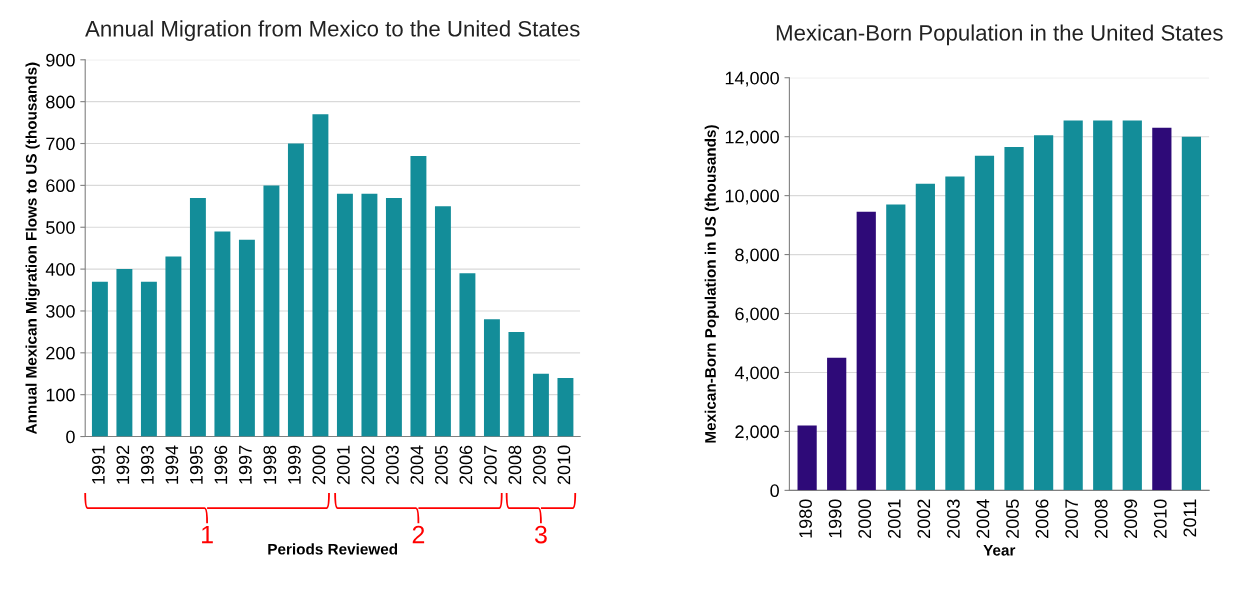  I want to click on y-tick-label: 14,000, so click(752, 79).